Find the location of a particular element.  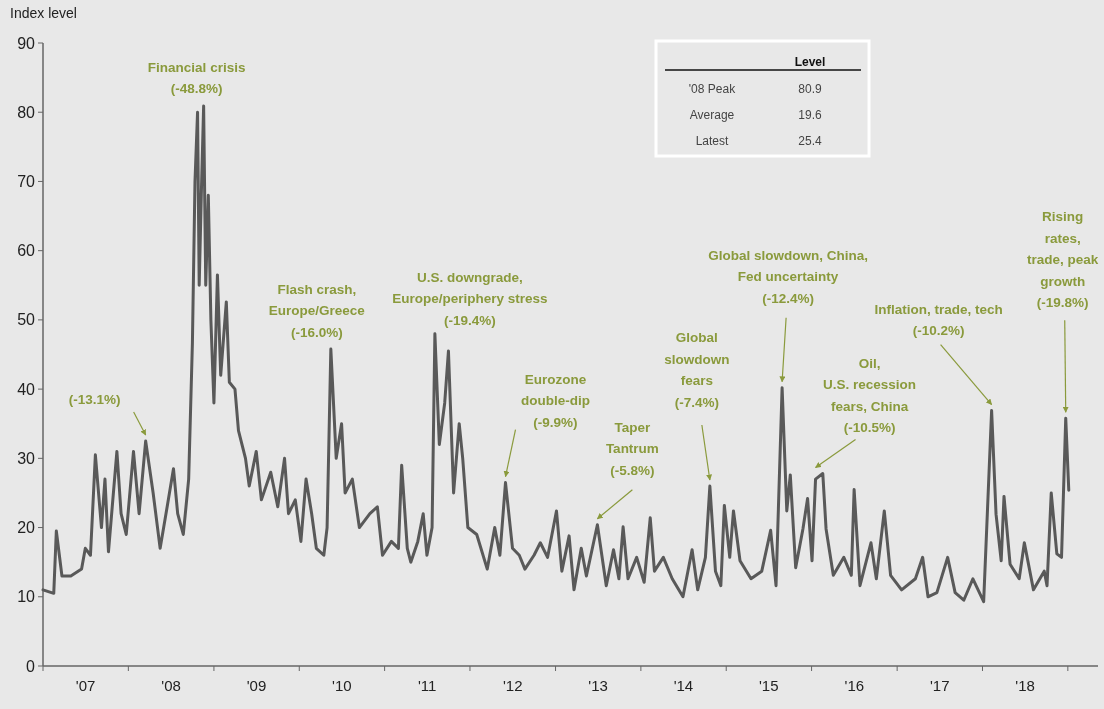

y-tick-label: 10 is located at coordinates (26, 597).